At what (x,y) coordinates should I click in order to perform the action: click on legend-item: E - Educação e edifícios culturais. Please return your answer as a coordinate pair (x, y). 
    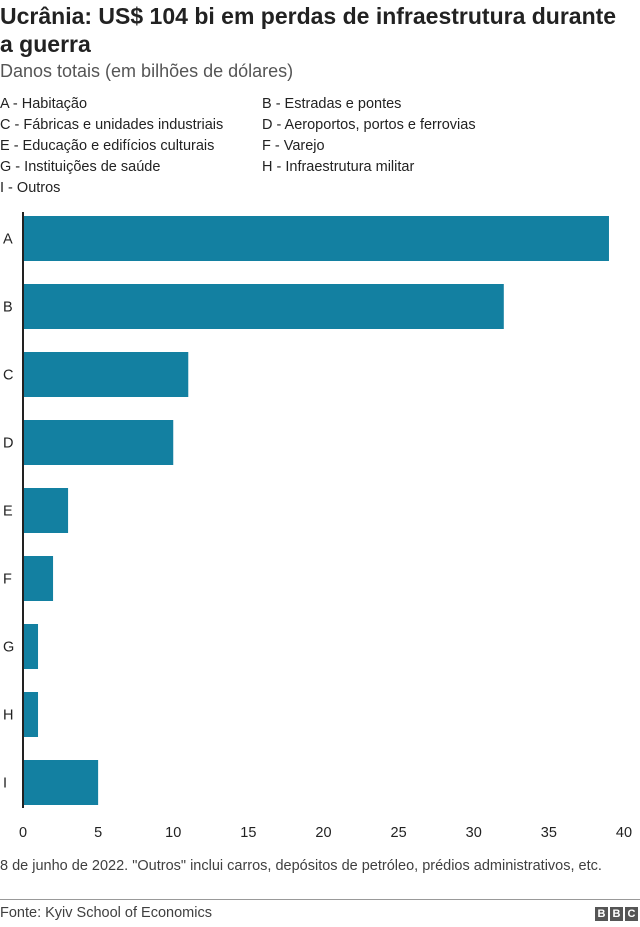
    Looking at the image, I should click on (107, 146).